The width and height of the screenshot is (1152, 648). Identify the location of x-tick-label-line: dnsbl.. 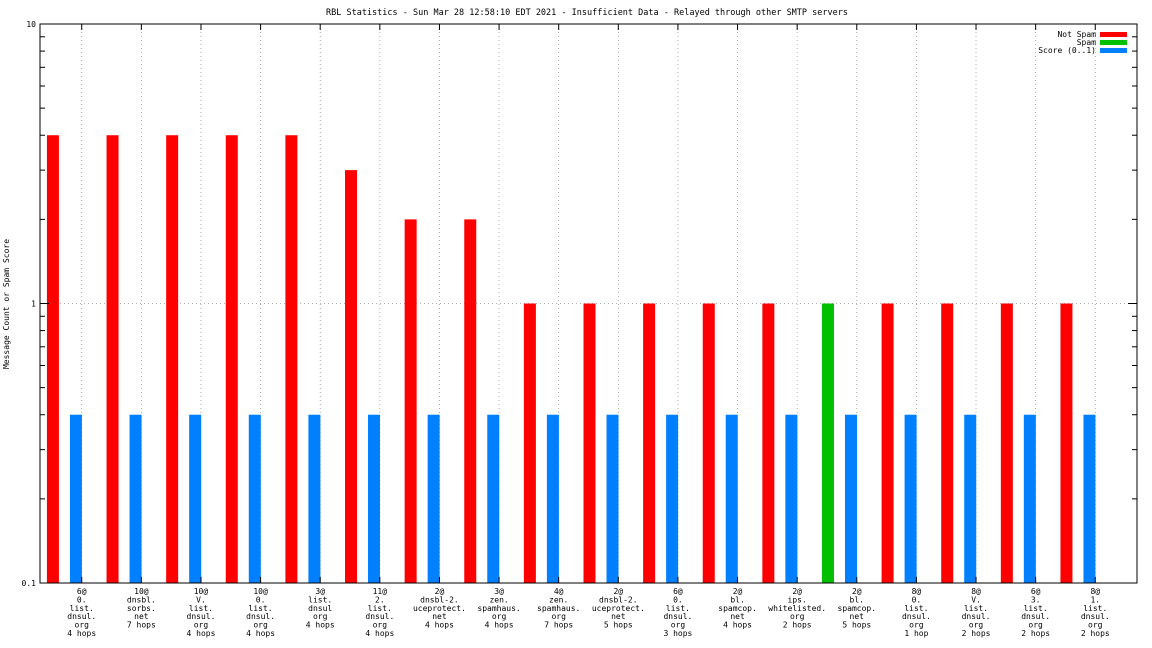
(141, 599).